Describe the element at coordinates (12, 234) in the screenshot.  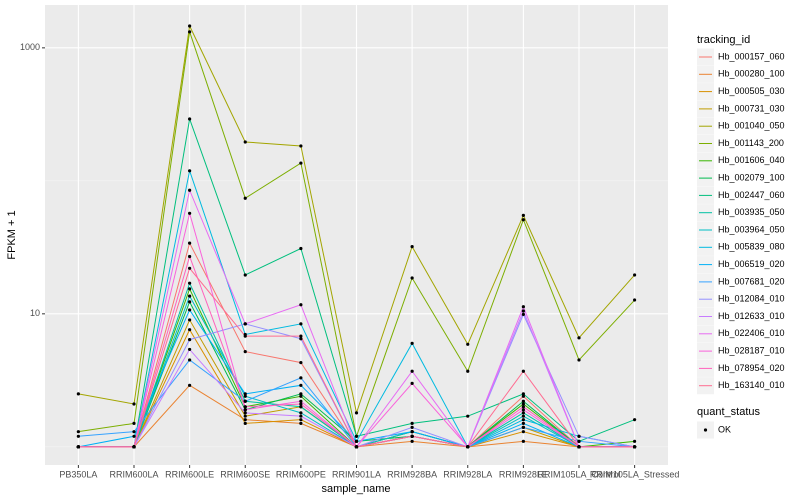
I see `y-axis-title: FPKM + 1` at that location.